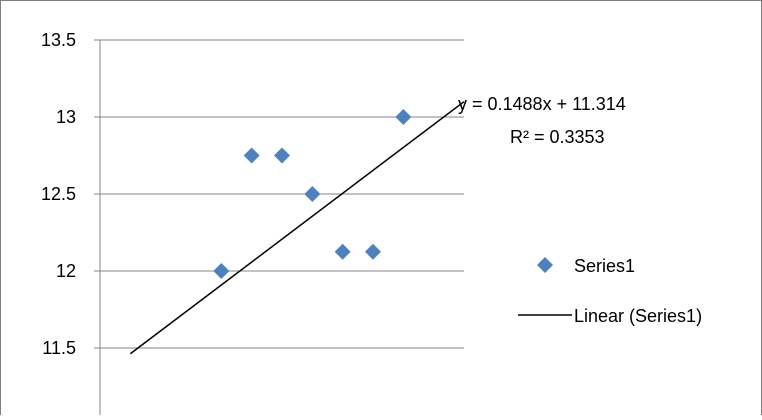 This screenshot has height=420, width=762. What do you see at coordinates (604, 266) in the screenshot?
I see `legend-series-label: Series1` at bounding box center [604, 266].